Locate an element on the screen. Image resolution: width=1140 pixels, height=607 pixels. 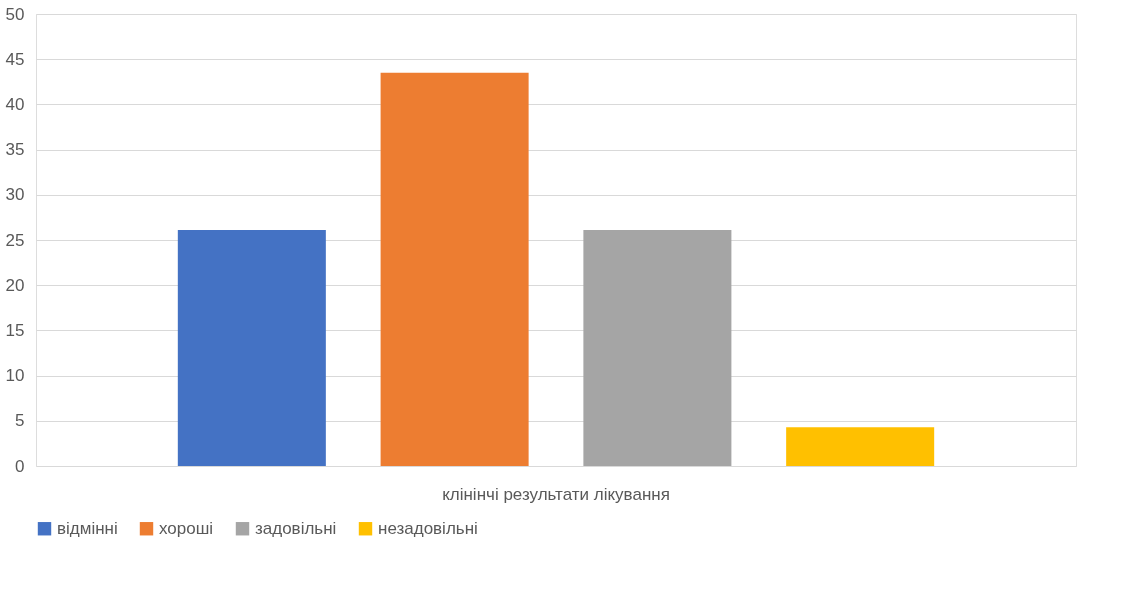
legend-label: хороші is located at coordinates (186, 528).